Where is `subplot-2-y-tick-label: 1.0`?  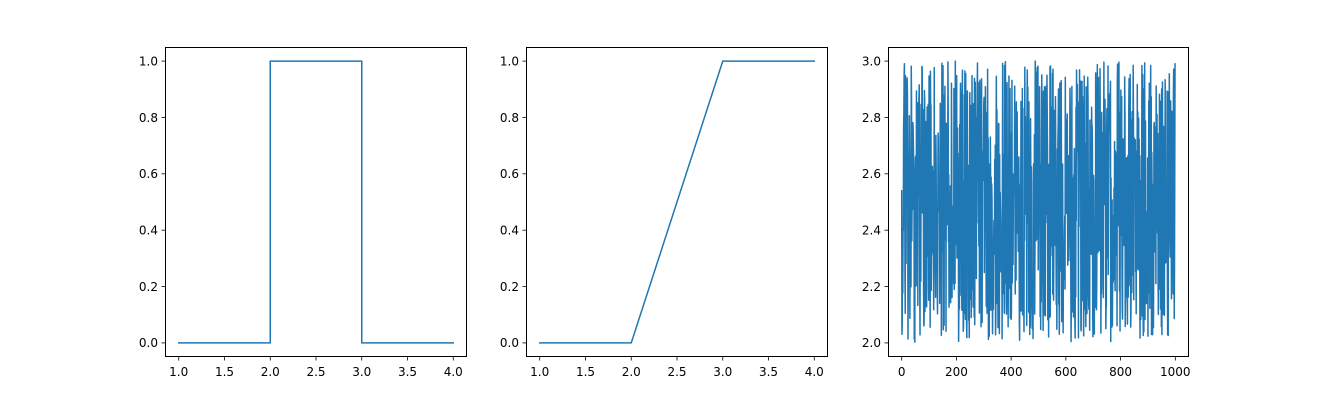
subplot-2-y-tick-label: 1.0 is located at coordinates (509, 61).